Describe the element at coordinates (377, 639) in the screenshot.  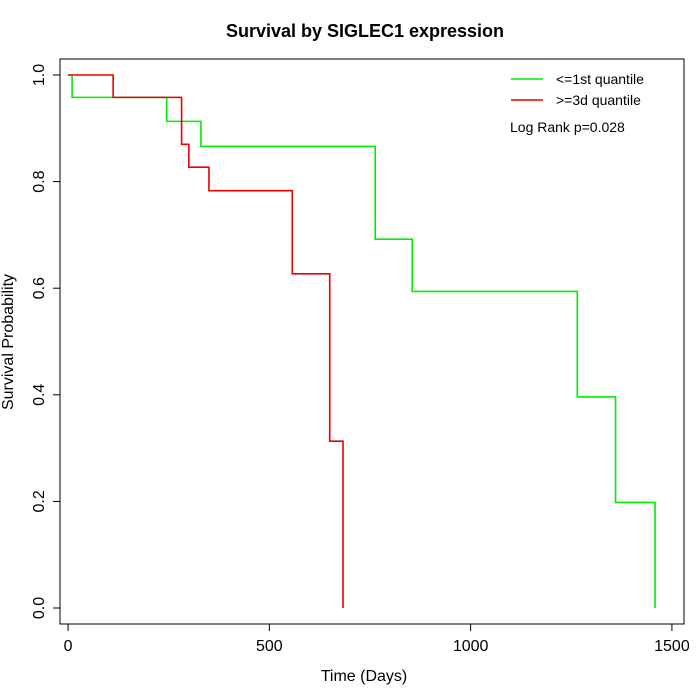
I see `x-axis: 0 500 1000 1500` at that location.